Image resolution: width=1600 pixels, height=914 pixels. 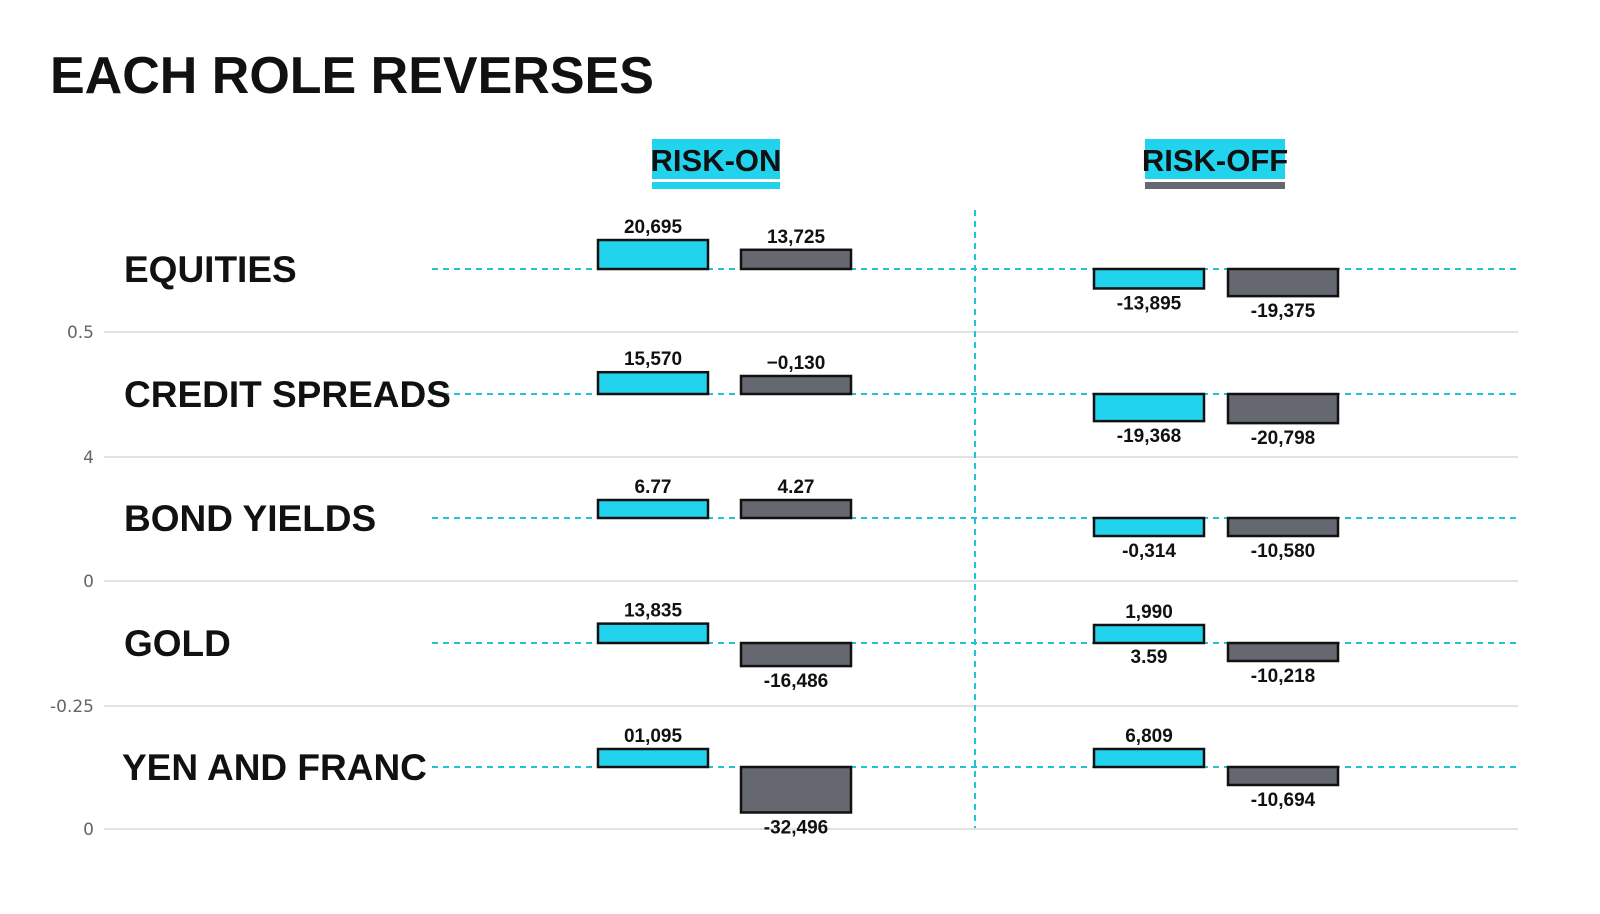 I want to click on bar-risk-on-bond-yields-cyan, so click(x=653, y=509).